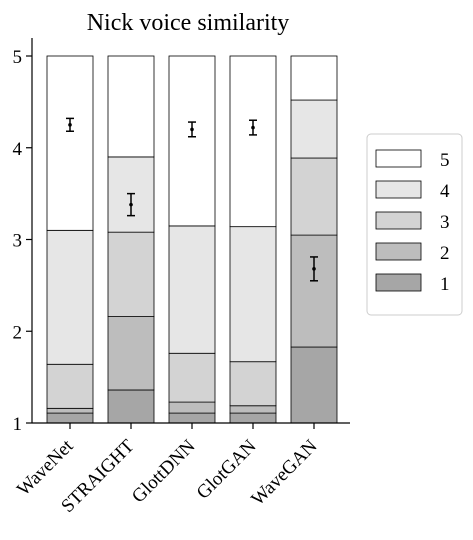 This screenshot has height=540, width=473. Describe the element at coordinates (445, 253) in the screenshot. I see `legend-label-2: 2` at that location.